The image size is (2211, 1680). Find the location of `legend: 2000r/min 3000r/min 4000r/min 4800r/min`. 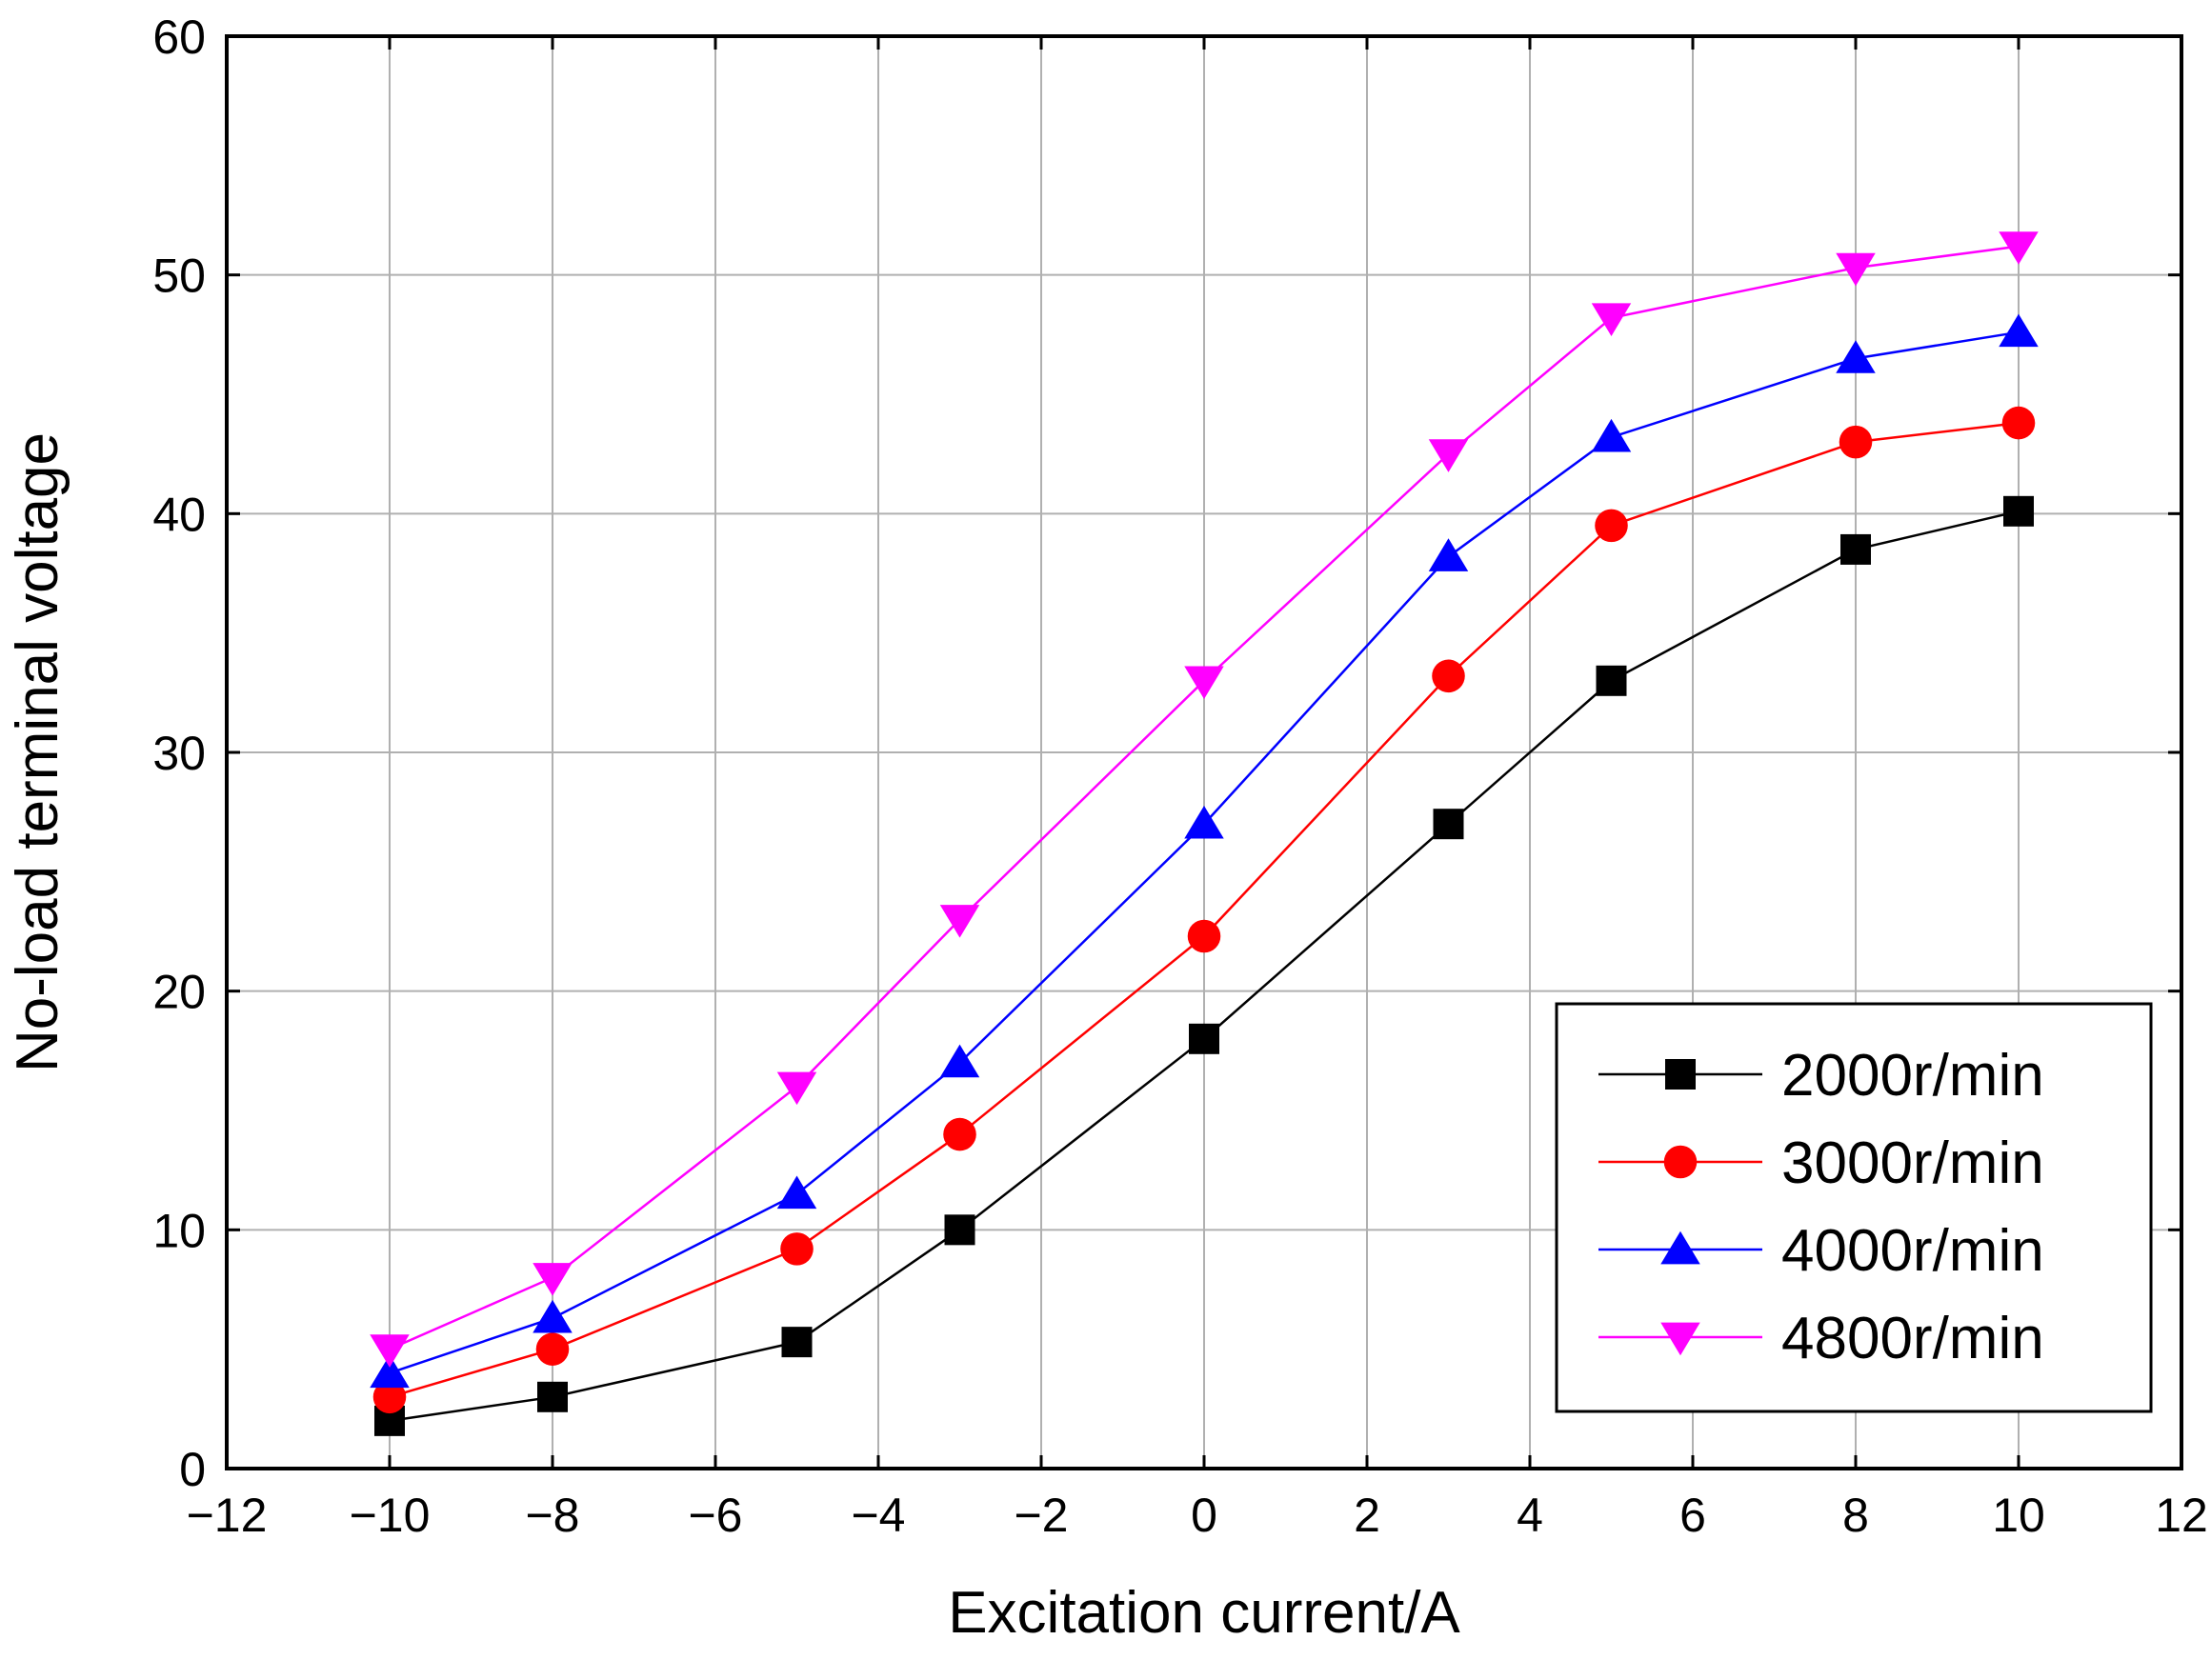

legend: 2000r/min 3000r/min 4000r/min 4800r/min is located at coordinates (1854, 1207).